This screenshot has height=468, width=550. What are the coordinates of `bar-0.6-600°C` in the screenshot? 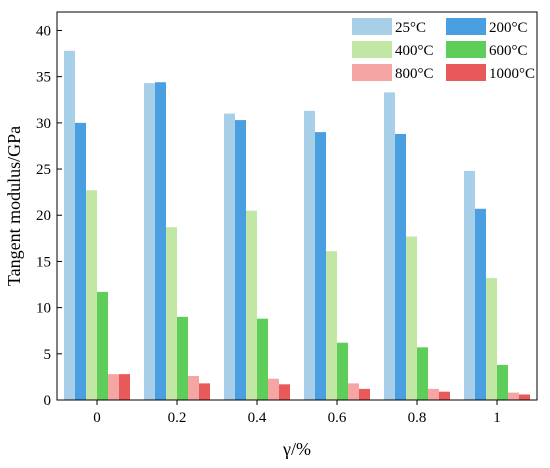 It's located at (342, 371).